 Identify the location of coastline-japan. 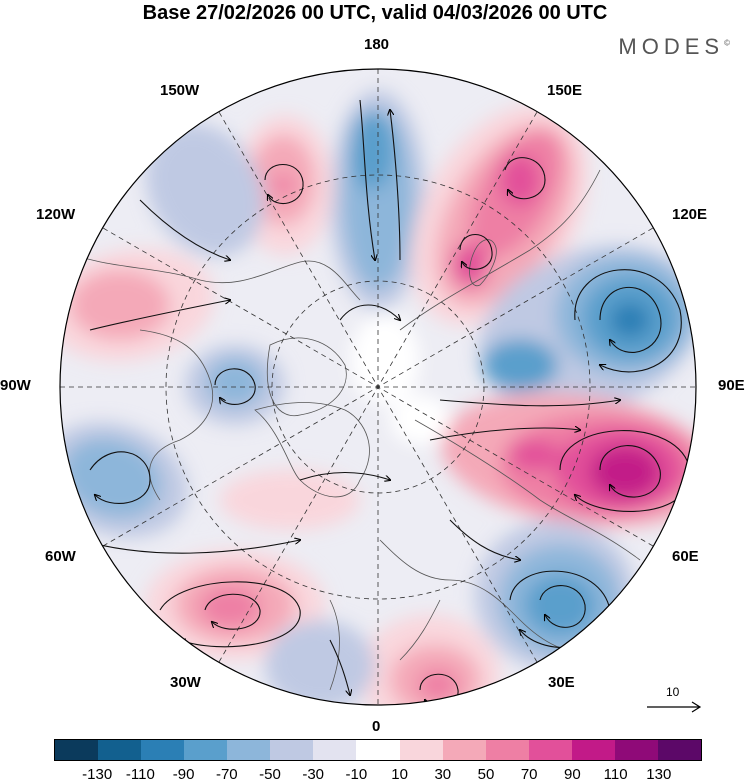
(483, 263).